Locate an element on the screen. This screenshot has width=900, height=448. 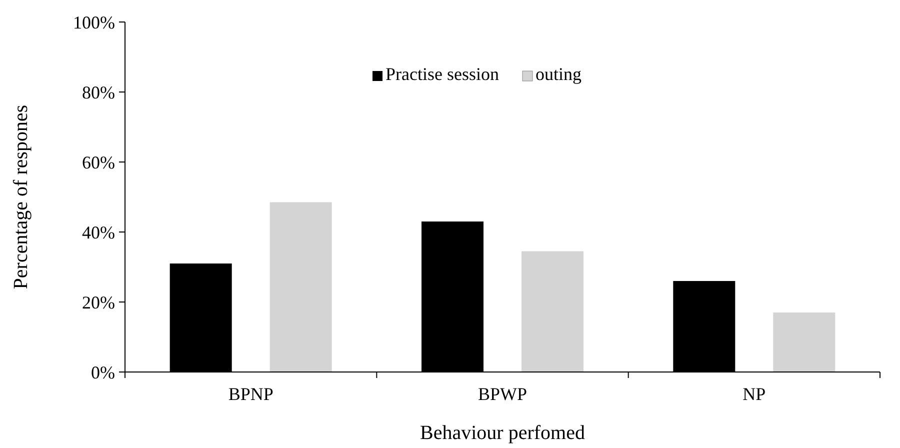
y-tick-label: 0% is located at coordinates (103, 372).